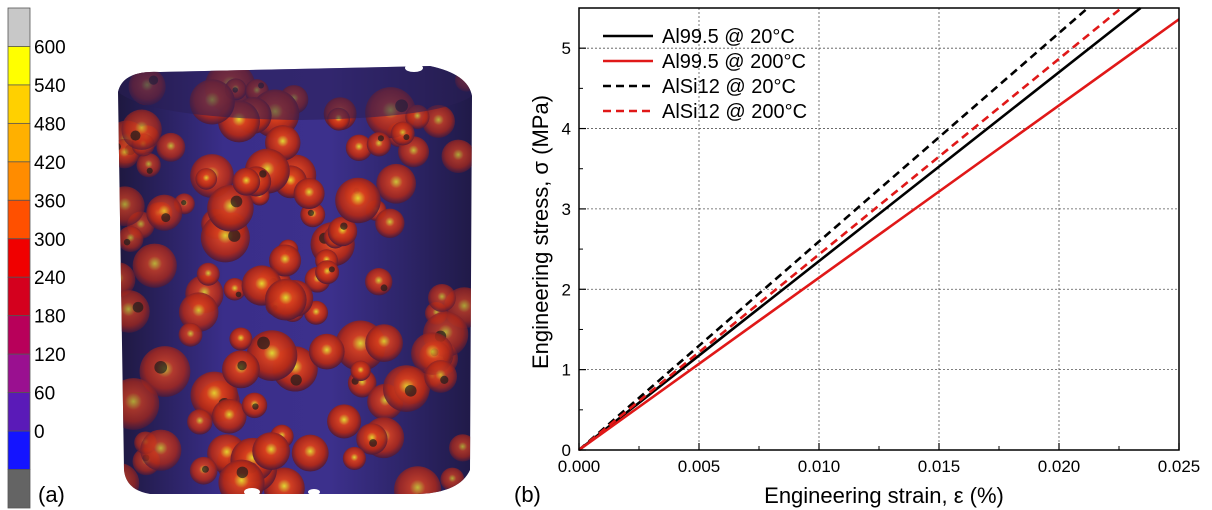  I want to click on colorbar-tick-label: 420, so click(50, 163).